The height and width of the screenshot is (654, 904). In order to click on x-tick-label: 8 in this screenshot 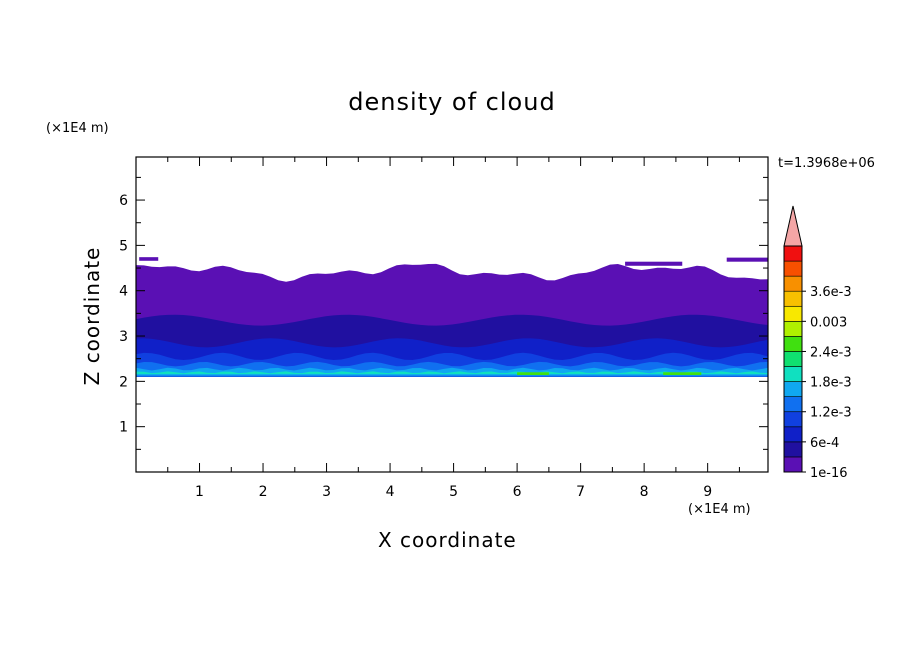, I will do `click(644, 492)`.